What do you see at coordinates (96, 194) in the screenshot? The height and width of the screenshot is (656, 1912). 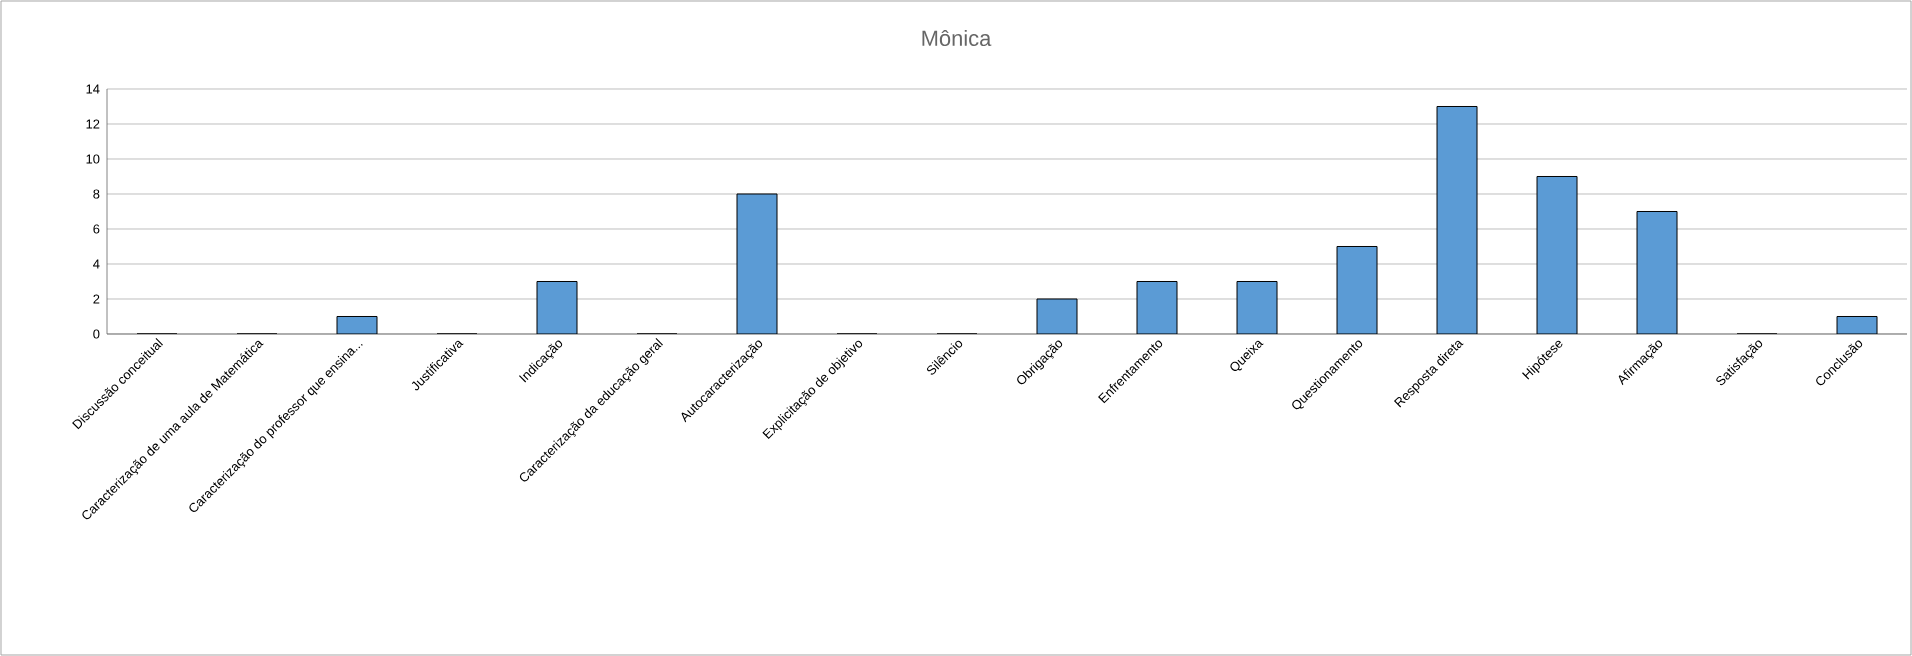 I see `y-tick-label: 8` at bounding box center [96, 194].